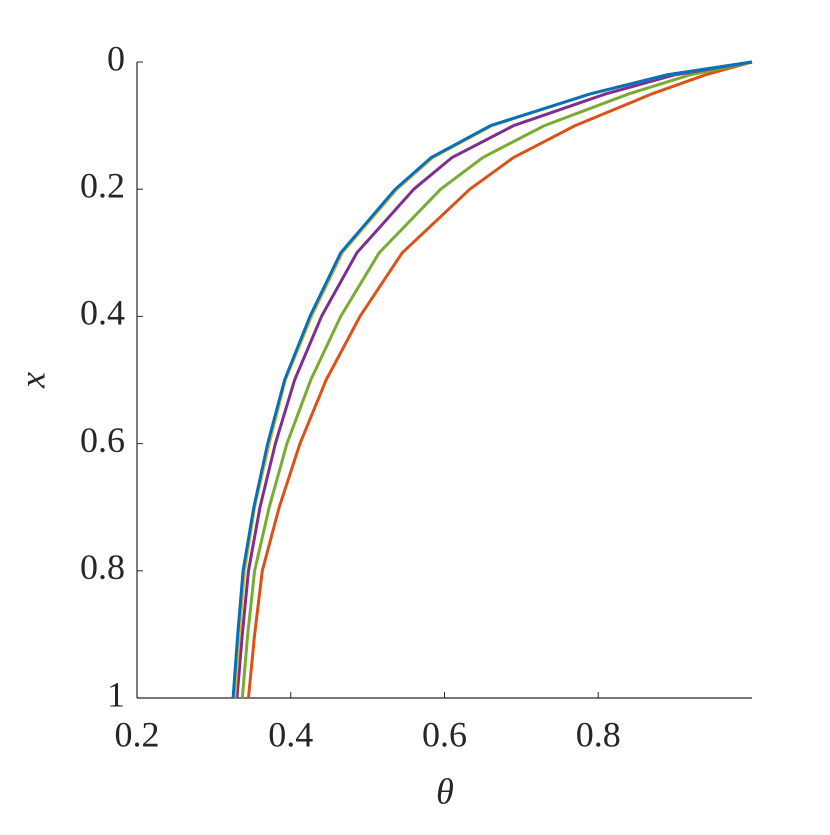 The width and height of the screenshot is (830, 835). Describe the element at coordinates (445, 791) in the screenshot. I see `x-axis-label: θ` at that location.